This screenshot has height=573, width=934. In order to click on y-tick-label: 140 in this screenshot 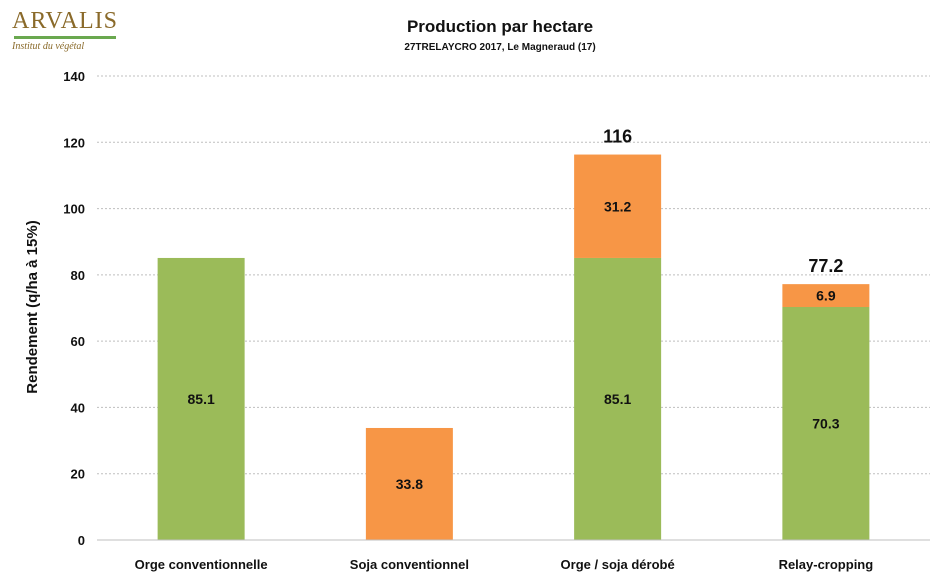, I will do `click(74, 76)`.